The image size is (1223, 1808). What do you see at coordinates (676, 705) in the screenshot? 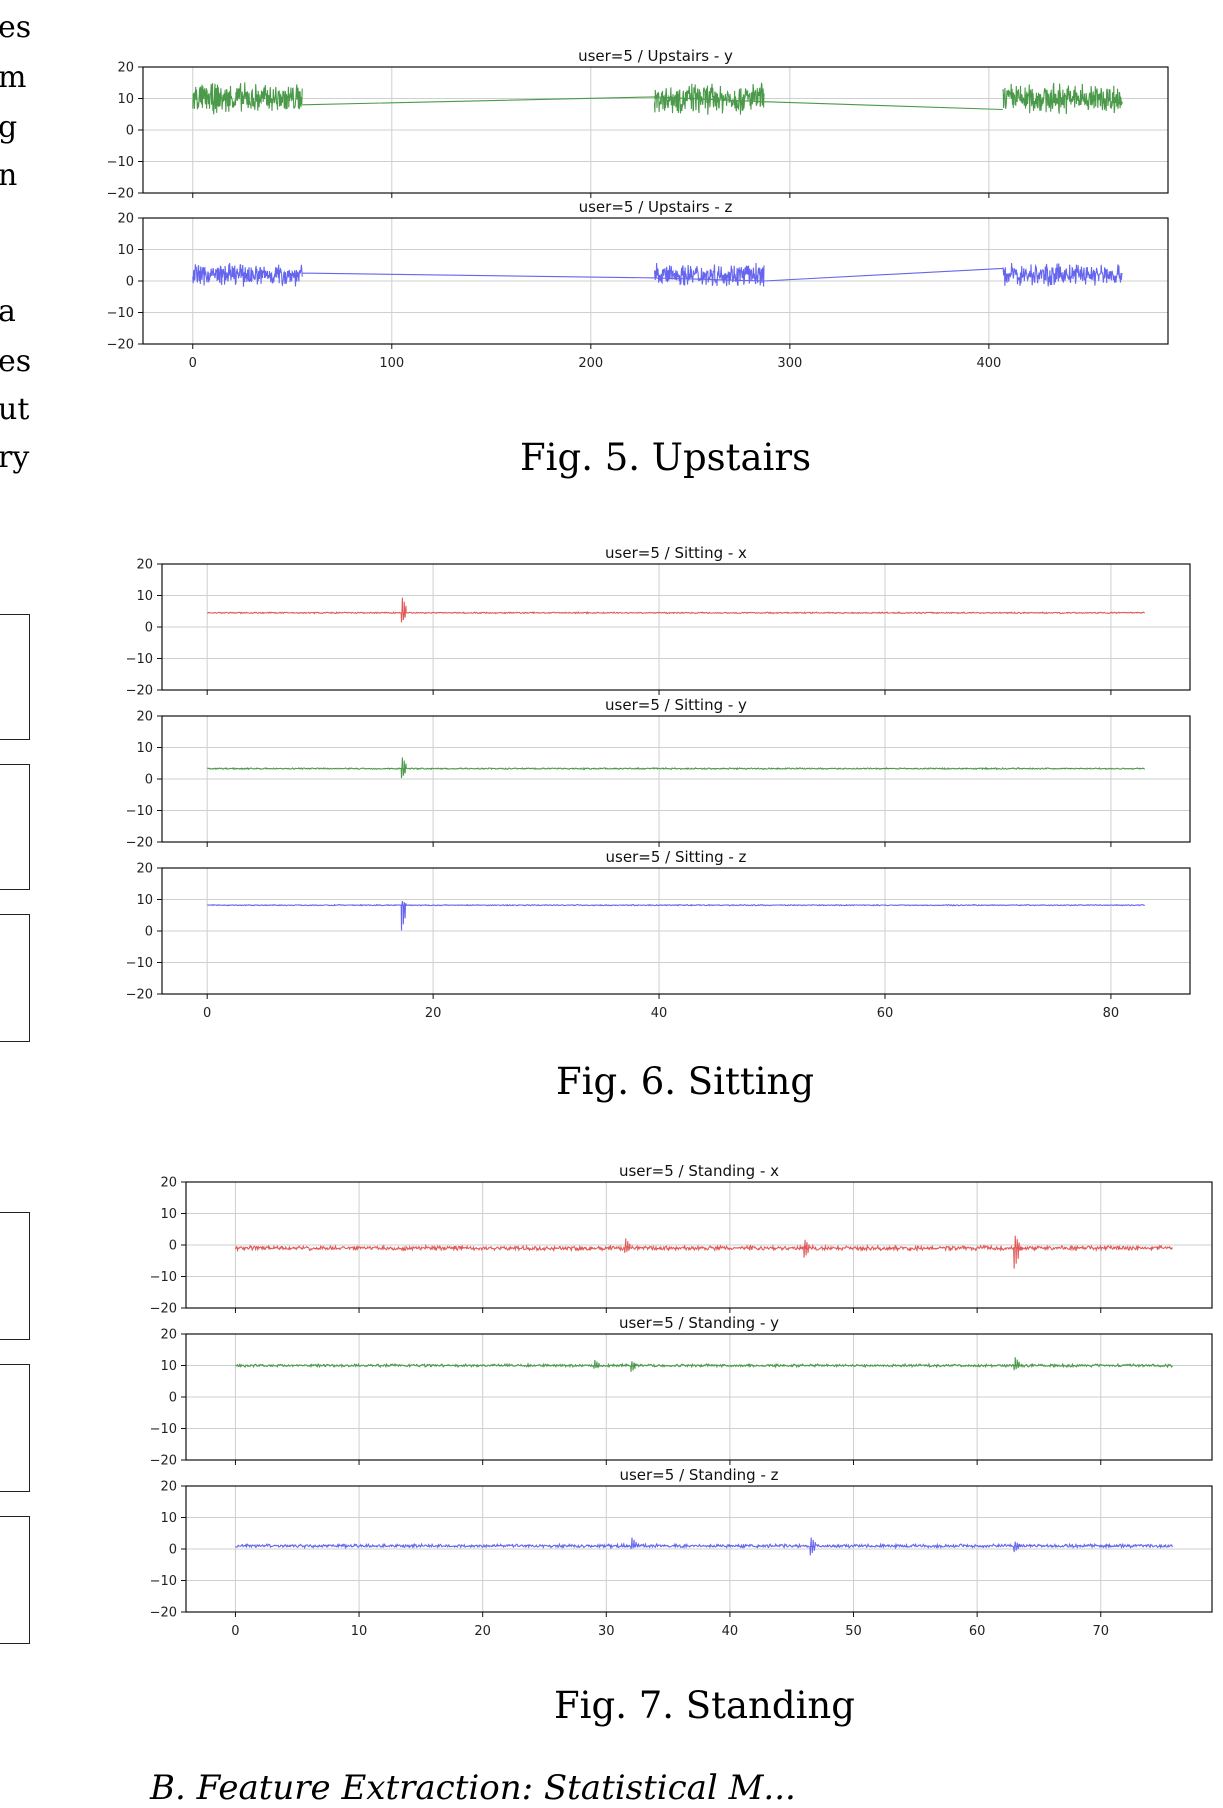
I see `subplot-title: user=5 / Sitting - y` at bounding box center [676, 705].